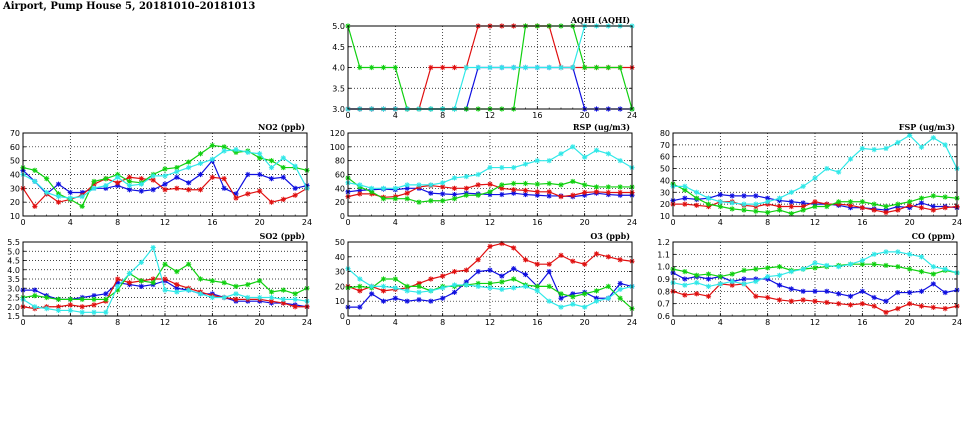 This screenshot has width=975, height=447. What do you see at coordinates (13, 298) in the screenshot?
I see `y-tick-label: 2.5` at bounding box center [13, 298].